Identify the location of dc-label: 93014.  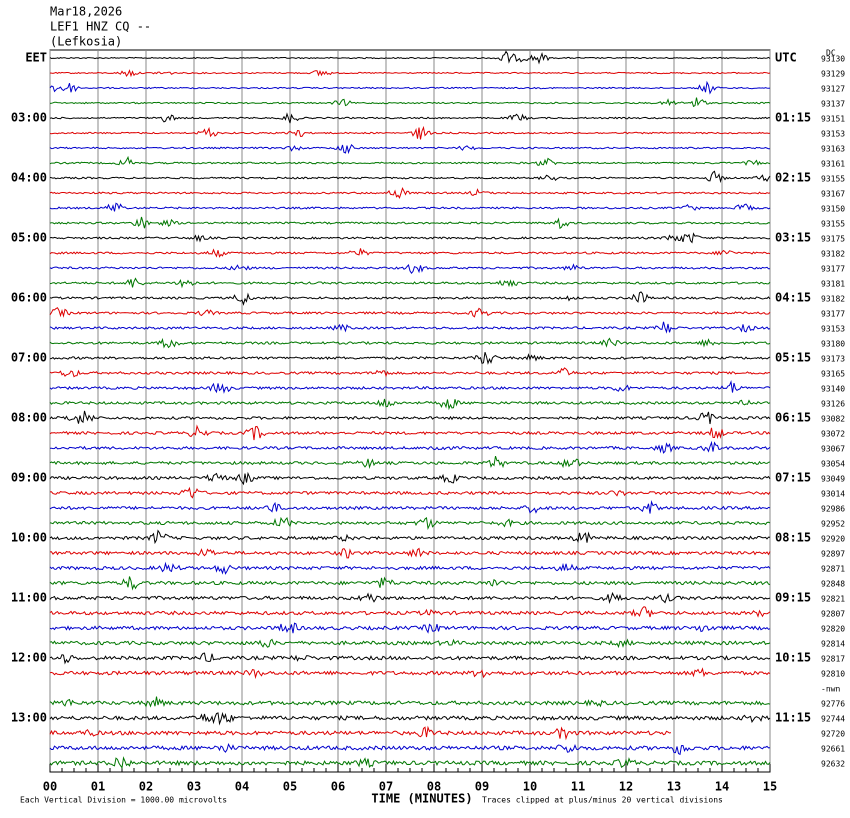
(833, 494).